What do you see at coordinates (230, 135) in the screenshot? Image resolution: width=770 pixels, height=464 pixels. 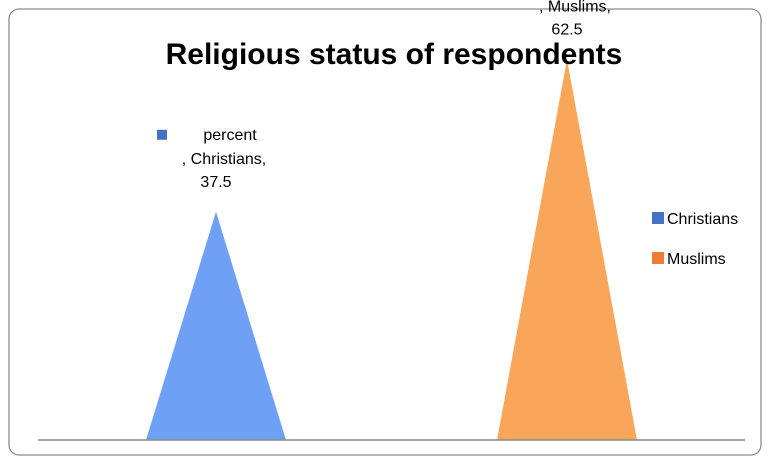 I see `data-label-series: percent` at bounding box center [230, 135].